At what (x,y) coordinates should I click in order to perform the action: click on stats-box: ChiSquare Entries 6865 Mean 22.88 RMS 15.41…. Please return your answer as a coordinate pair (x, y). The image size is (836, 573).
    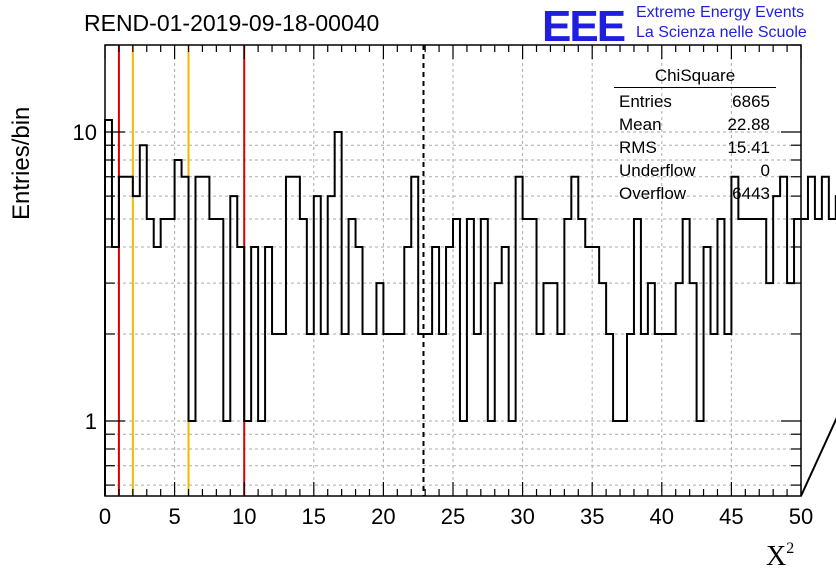
    Looking at the image, I should click on (695, 135).